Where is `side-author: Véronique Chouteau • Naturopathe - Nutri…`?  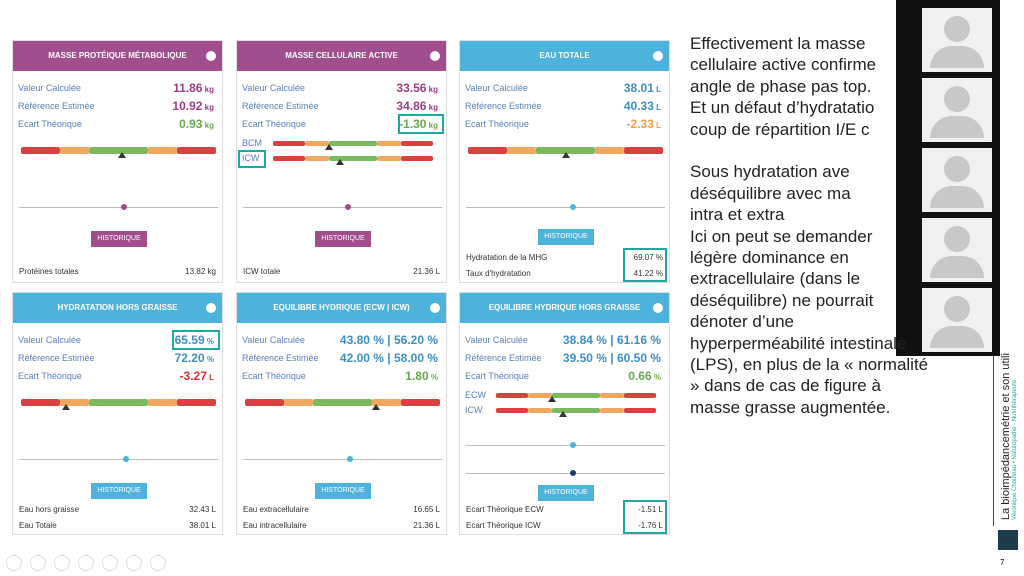
side-author: Véronique Chouteau • Naturopathe - Nutri… is located at coordinates (1015, 449).